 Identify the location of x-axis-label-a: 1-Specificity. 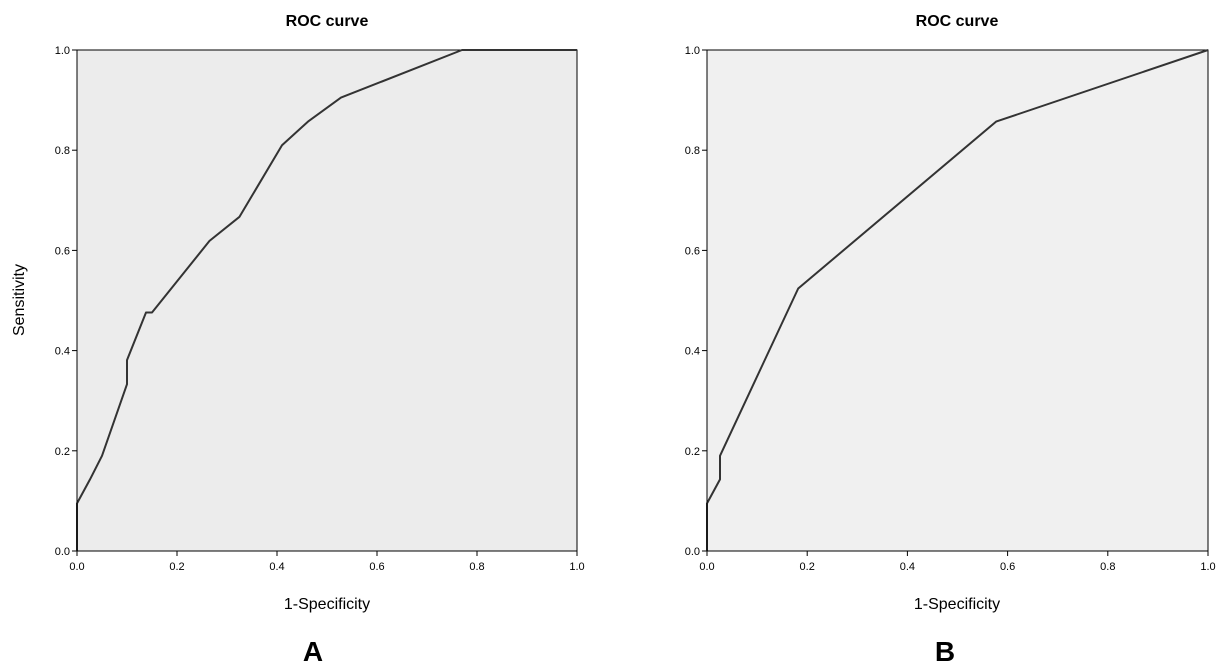
(327, 604).